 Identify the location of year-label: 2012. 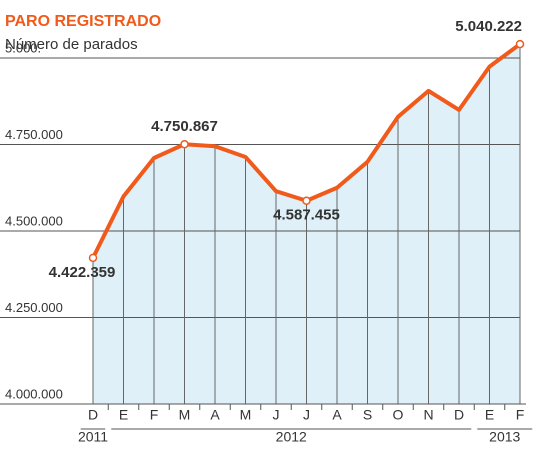
(291, 437).